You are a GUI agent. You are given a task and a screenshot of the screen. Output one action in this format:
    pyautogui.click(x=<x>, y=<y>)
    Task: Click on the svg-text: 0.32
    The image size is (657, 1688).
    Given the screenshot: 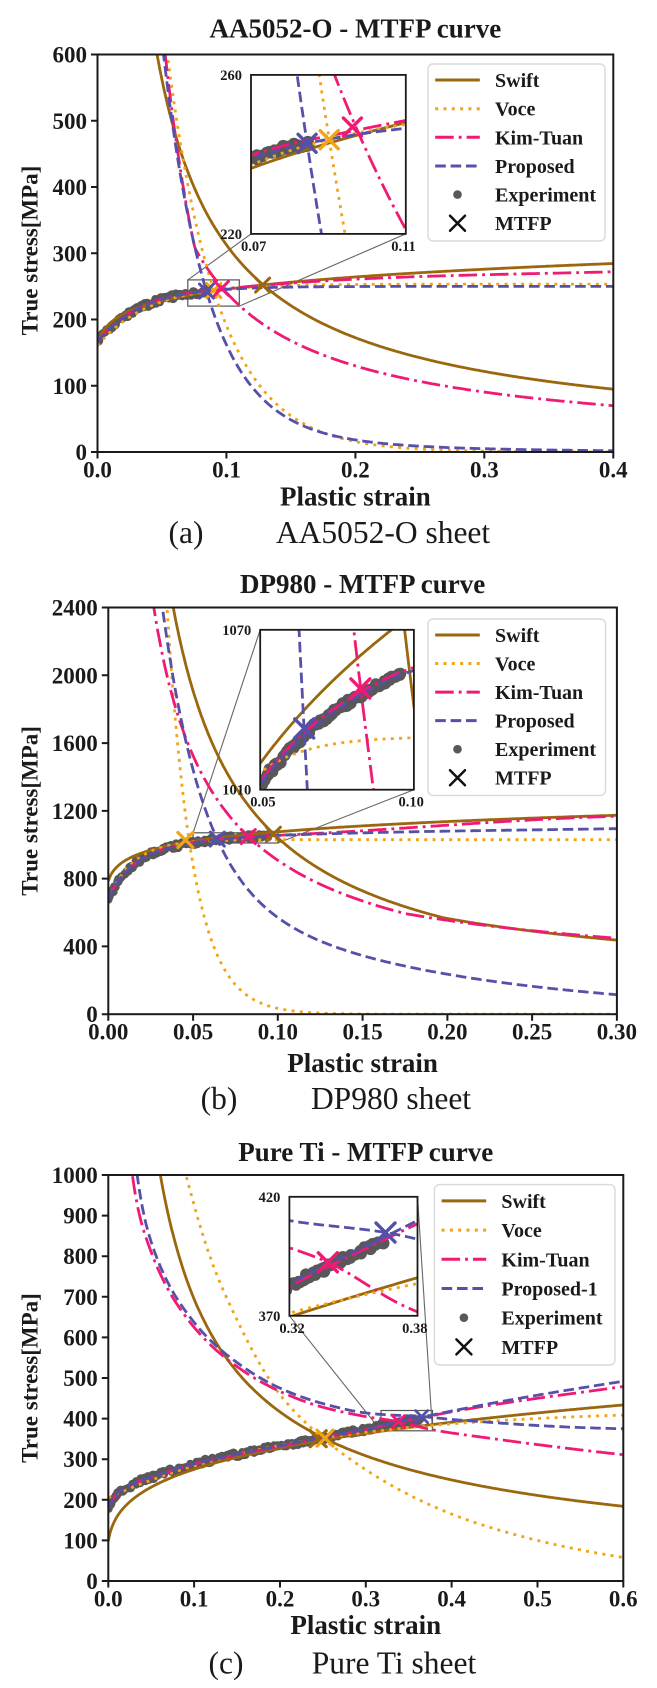 What is the action you would take?
    pyautogui.click(x=291, y=1329)
    